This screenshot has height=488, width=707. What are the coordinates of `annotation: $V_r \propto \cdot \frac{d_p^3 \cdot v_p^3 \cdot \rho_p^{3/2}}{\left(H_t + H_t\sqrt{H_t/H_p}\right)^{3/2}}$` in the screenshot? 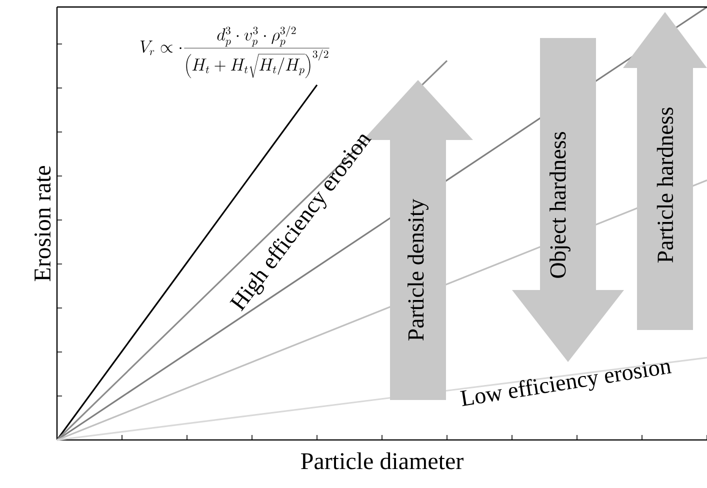 It's located at (235, 52).